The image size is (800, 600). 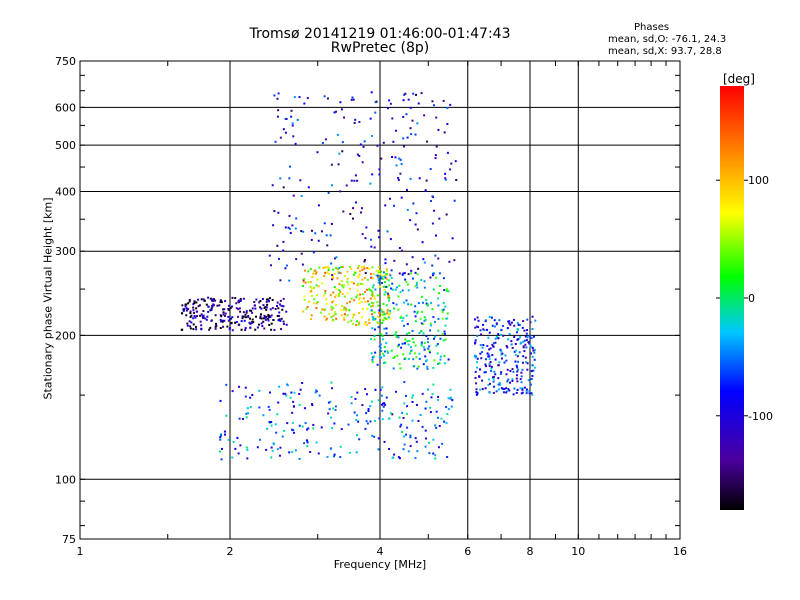 I want to click on y-tick-label: 200, so click(x=65, y=335).